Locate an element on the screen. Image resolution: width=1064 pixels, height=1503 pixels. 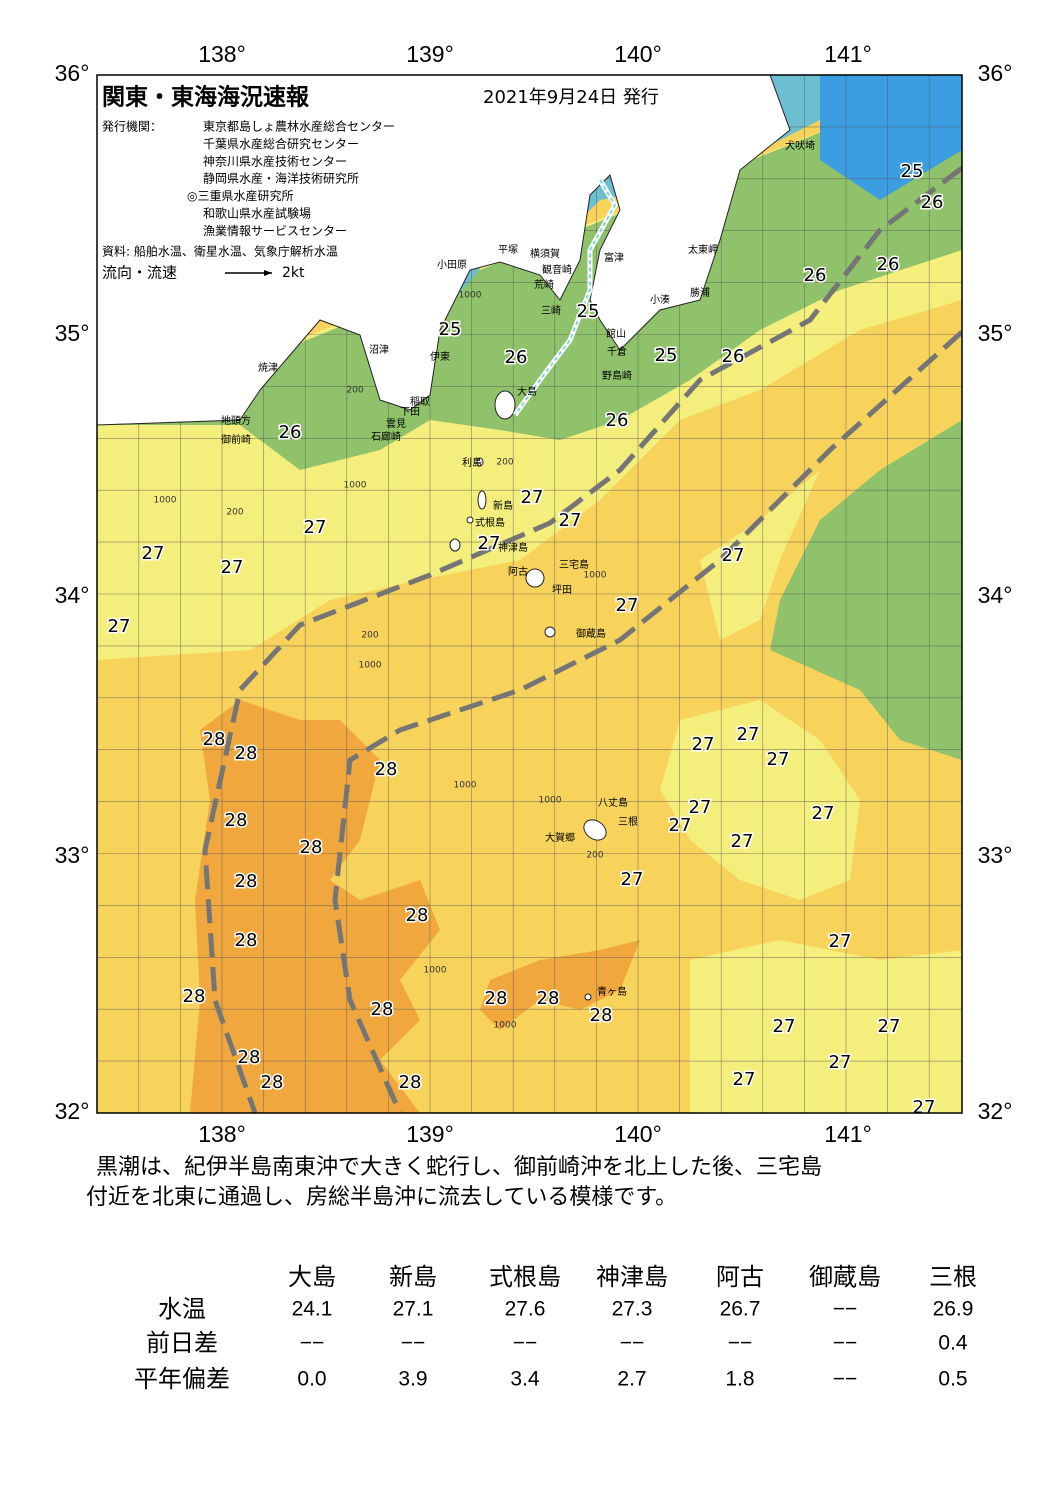
issuer: 和歌山県水産試験場 is located at coordinates (257, 213).